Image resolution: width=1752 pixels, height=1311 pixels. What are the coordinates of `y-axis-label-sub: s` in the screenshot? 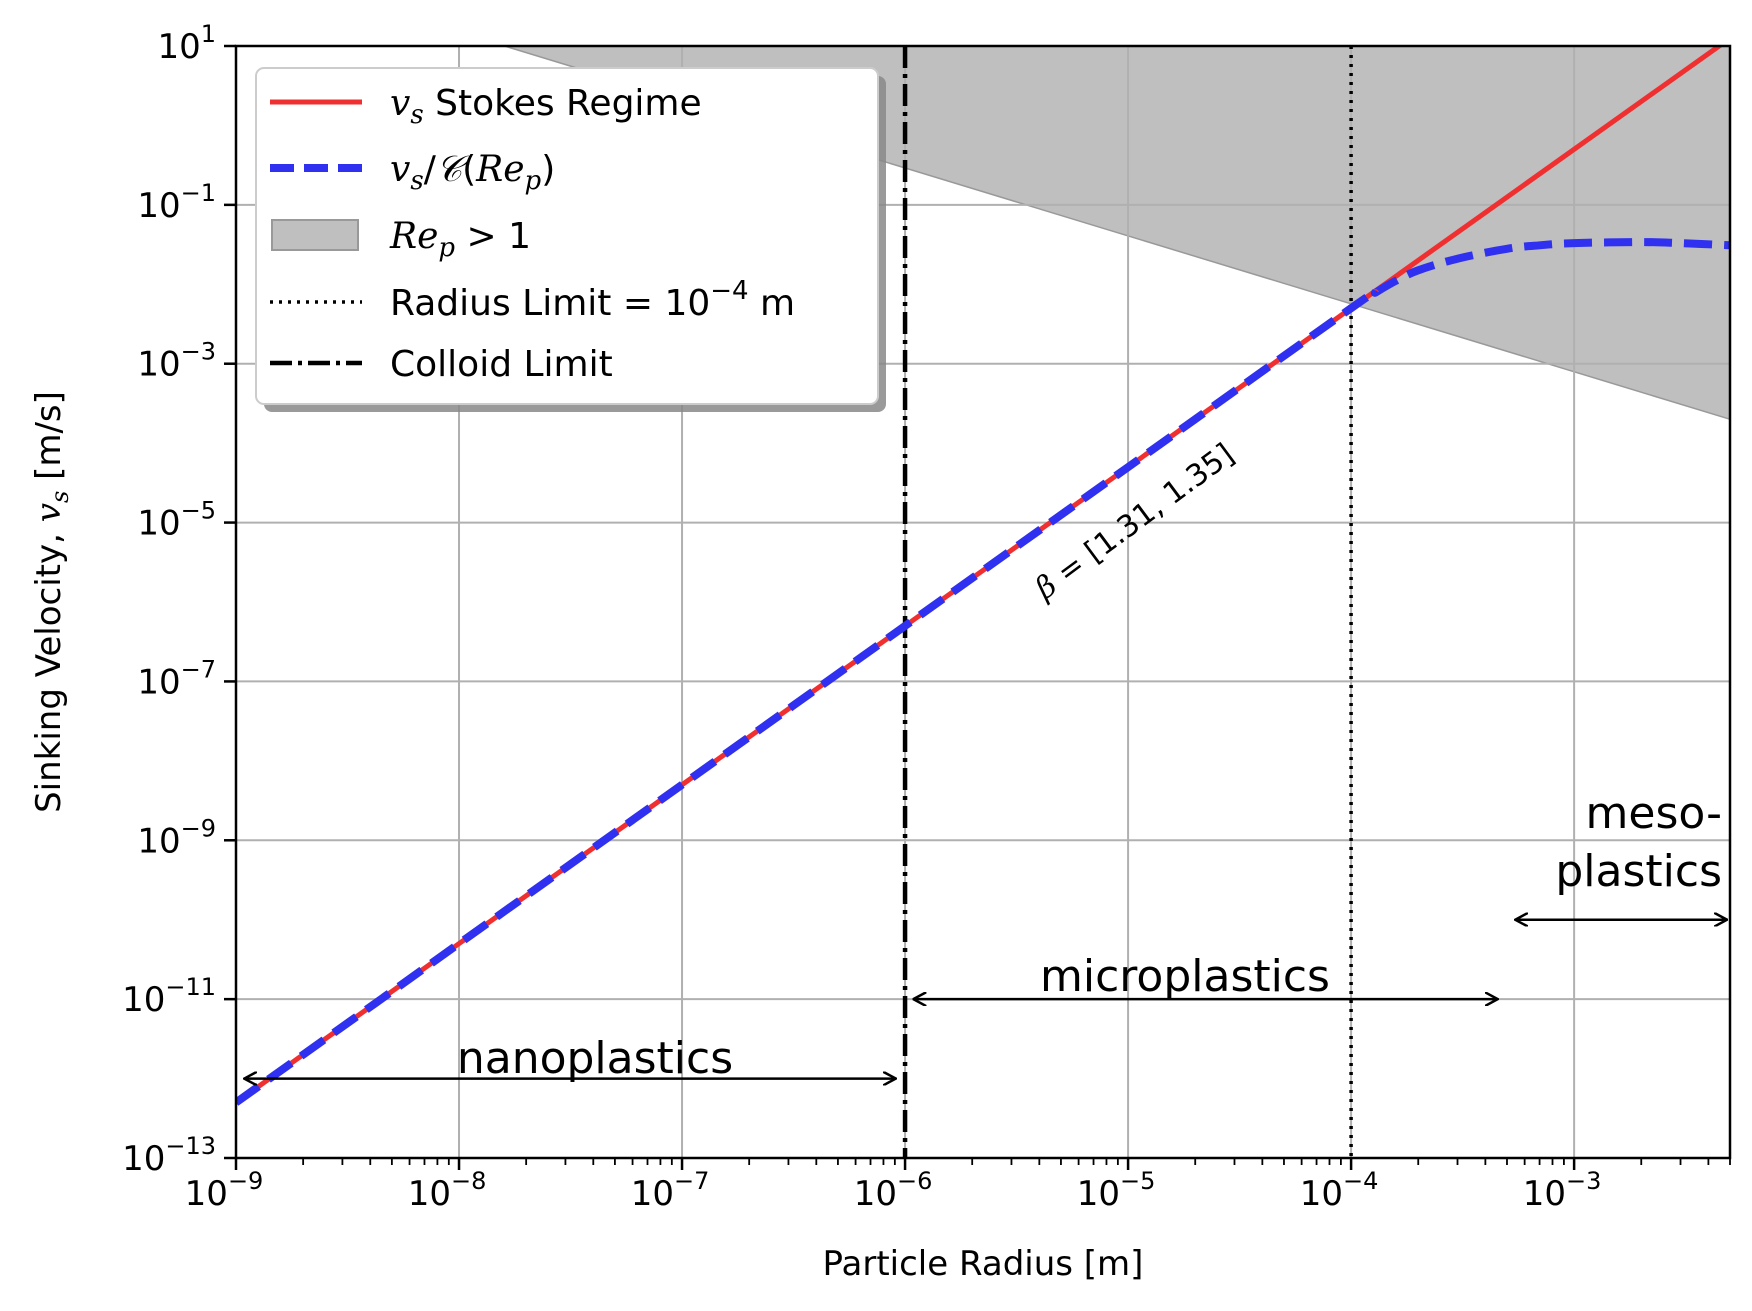 It's located at (60, 497).